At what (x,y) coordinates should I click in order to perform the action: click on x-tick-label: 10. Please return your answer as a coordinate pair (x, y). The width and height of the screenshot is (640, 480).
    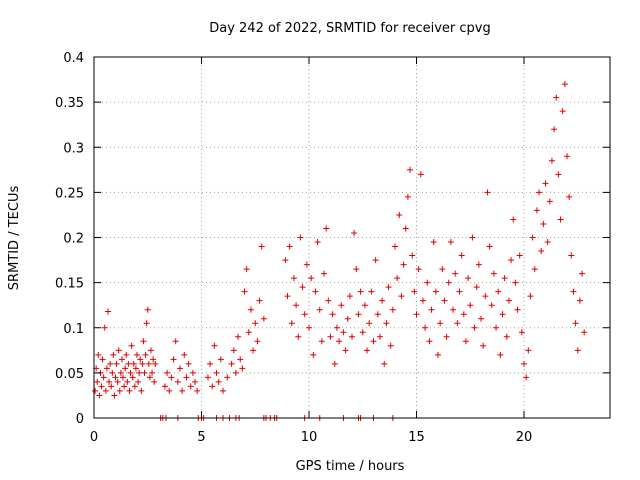
    Looking at the image, I should click on (309, 437).